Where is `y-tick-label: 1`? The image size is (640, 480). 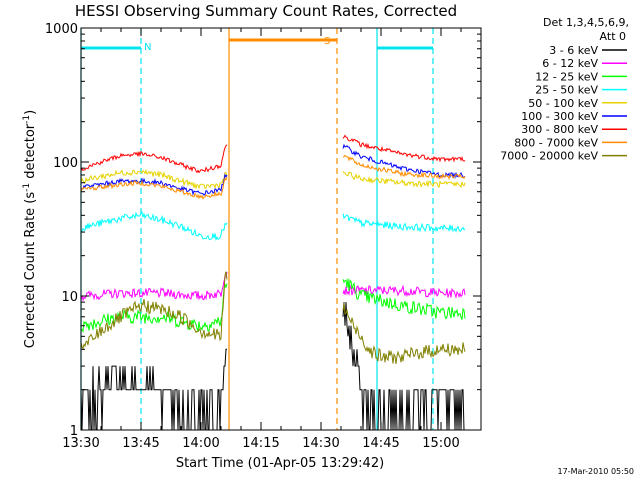 y-tick-label: 1 is located at coordinates (74, 431).